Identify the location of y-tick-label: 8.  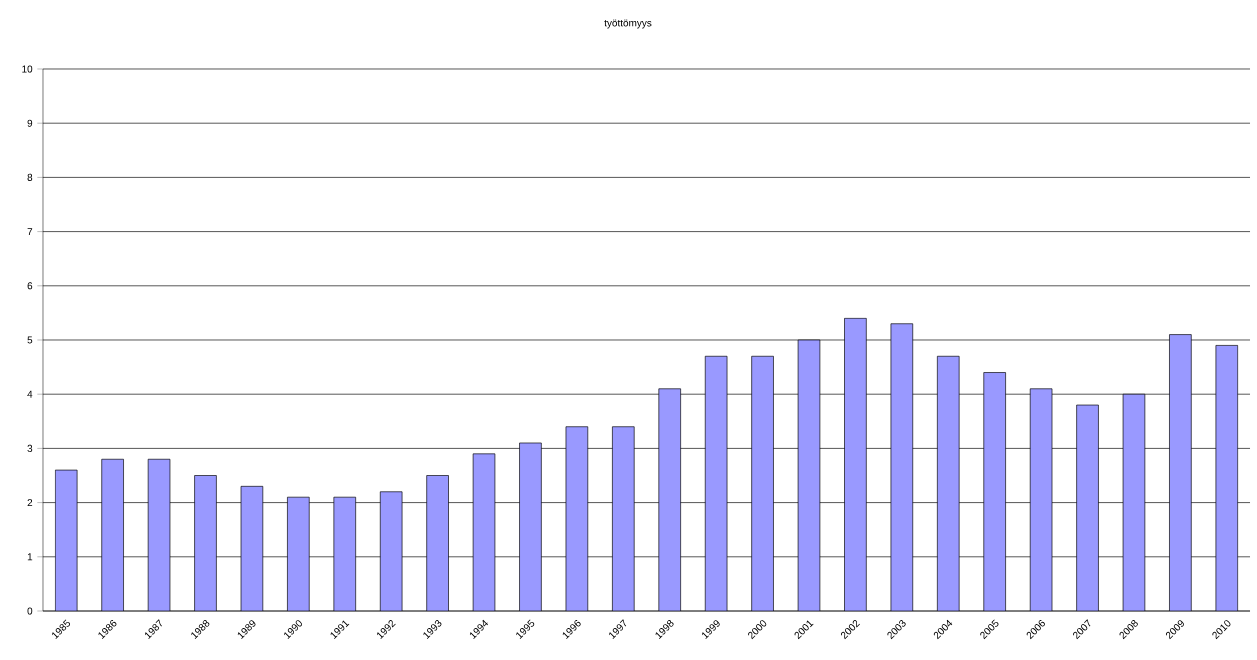
(30, 177).